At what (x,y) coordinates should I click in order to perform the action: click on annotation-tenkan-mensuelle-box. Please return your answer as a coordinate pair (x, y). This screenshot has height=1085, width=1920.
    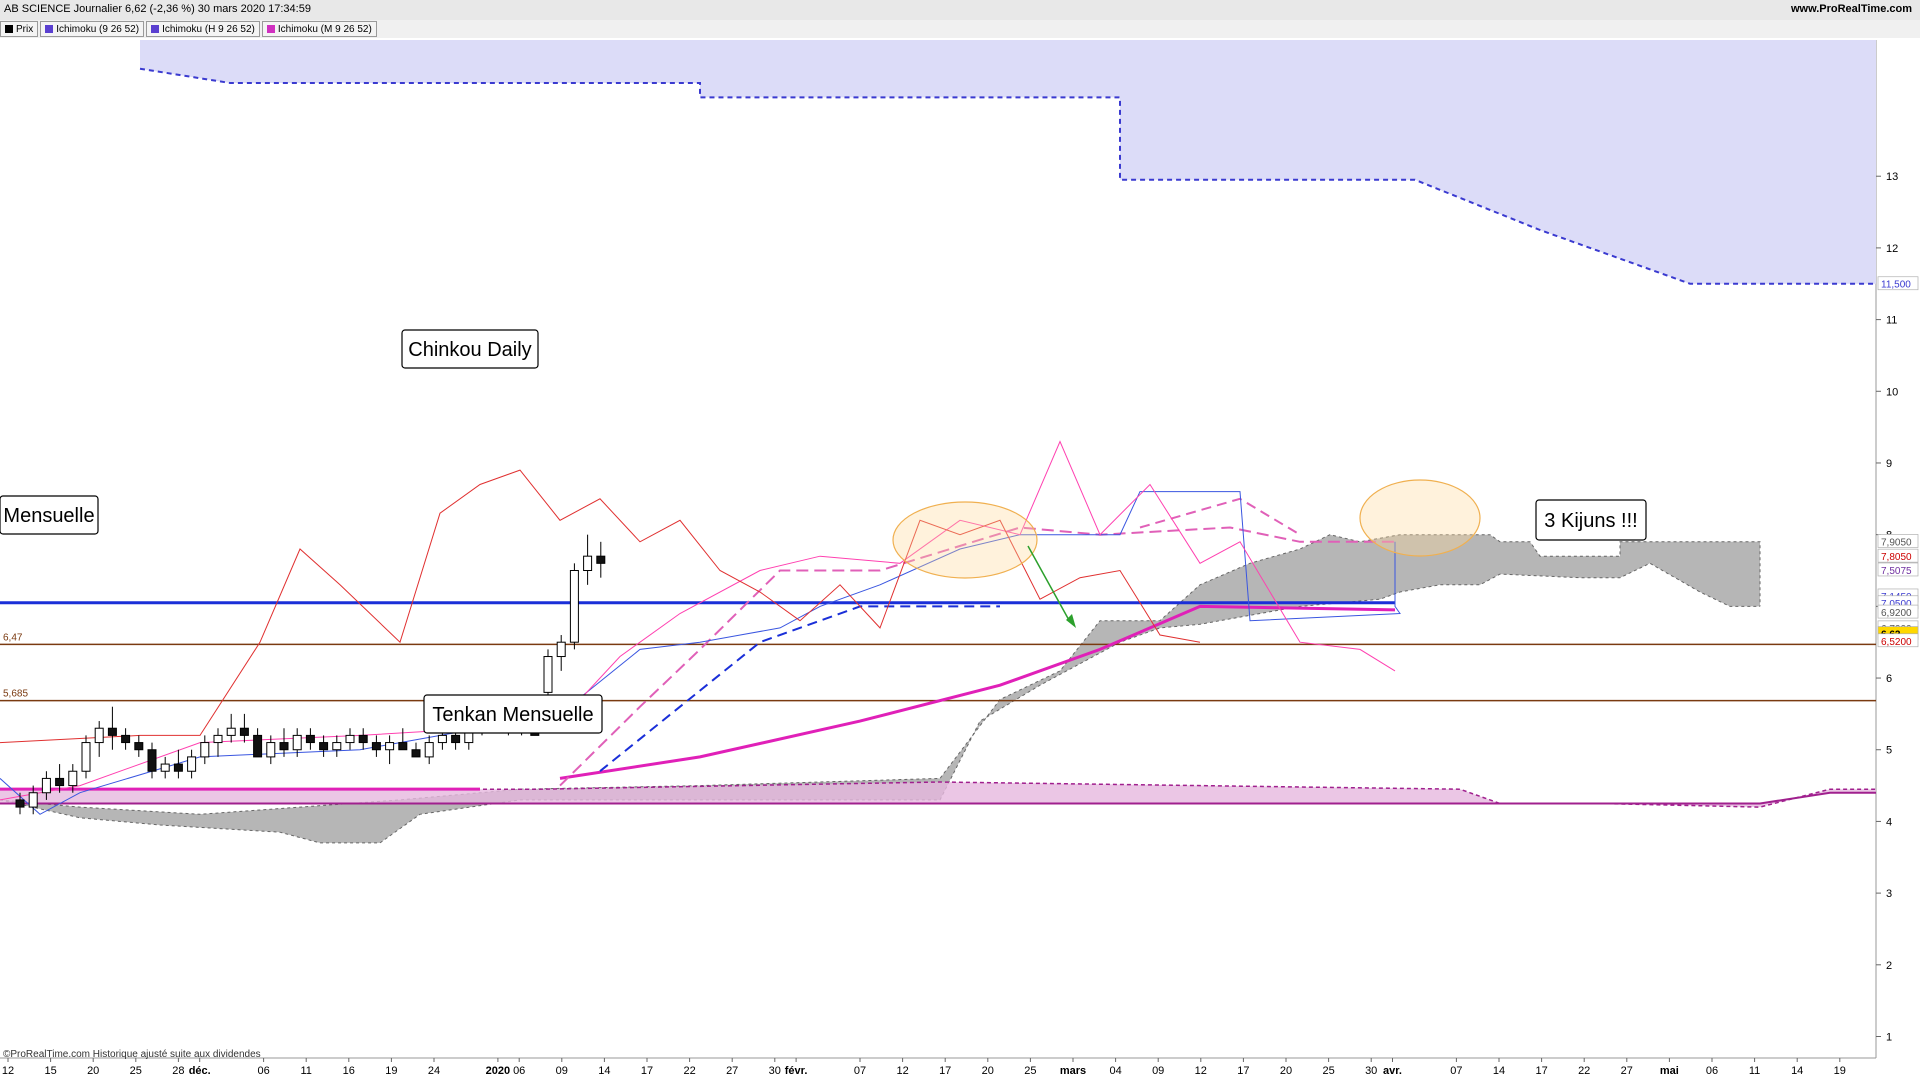
    Looking at the image, I should click on (513, 714).